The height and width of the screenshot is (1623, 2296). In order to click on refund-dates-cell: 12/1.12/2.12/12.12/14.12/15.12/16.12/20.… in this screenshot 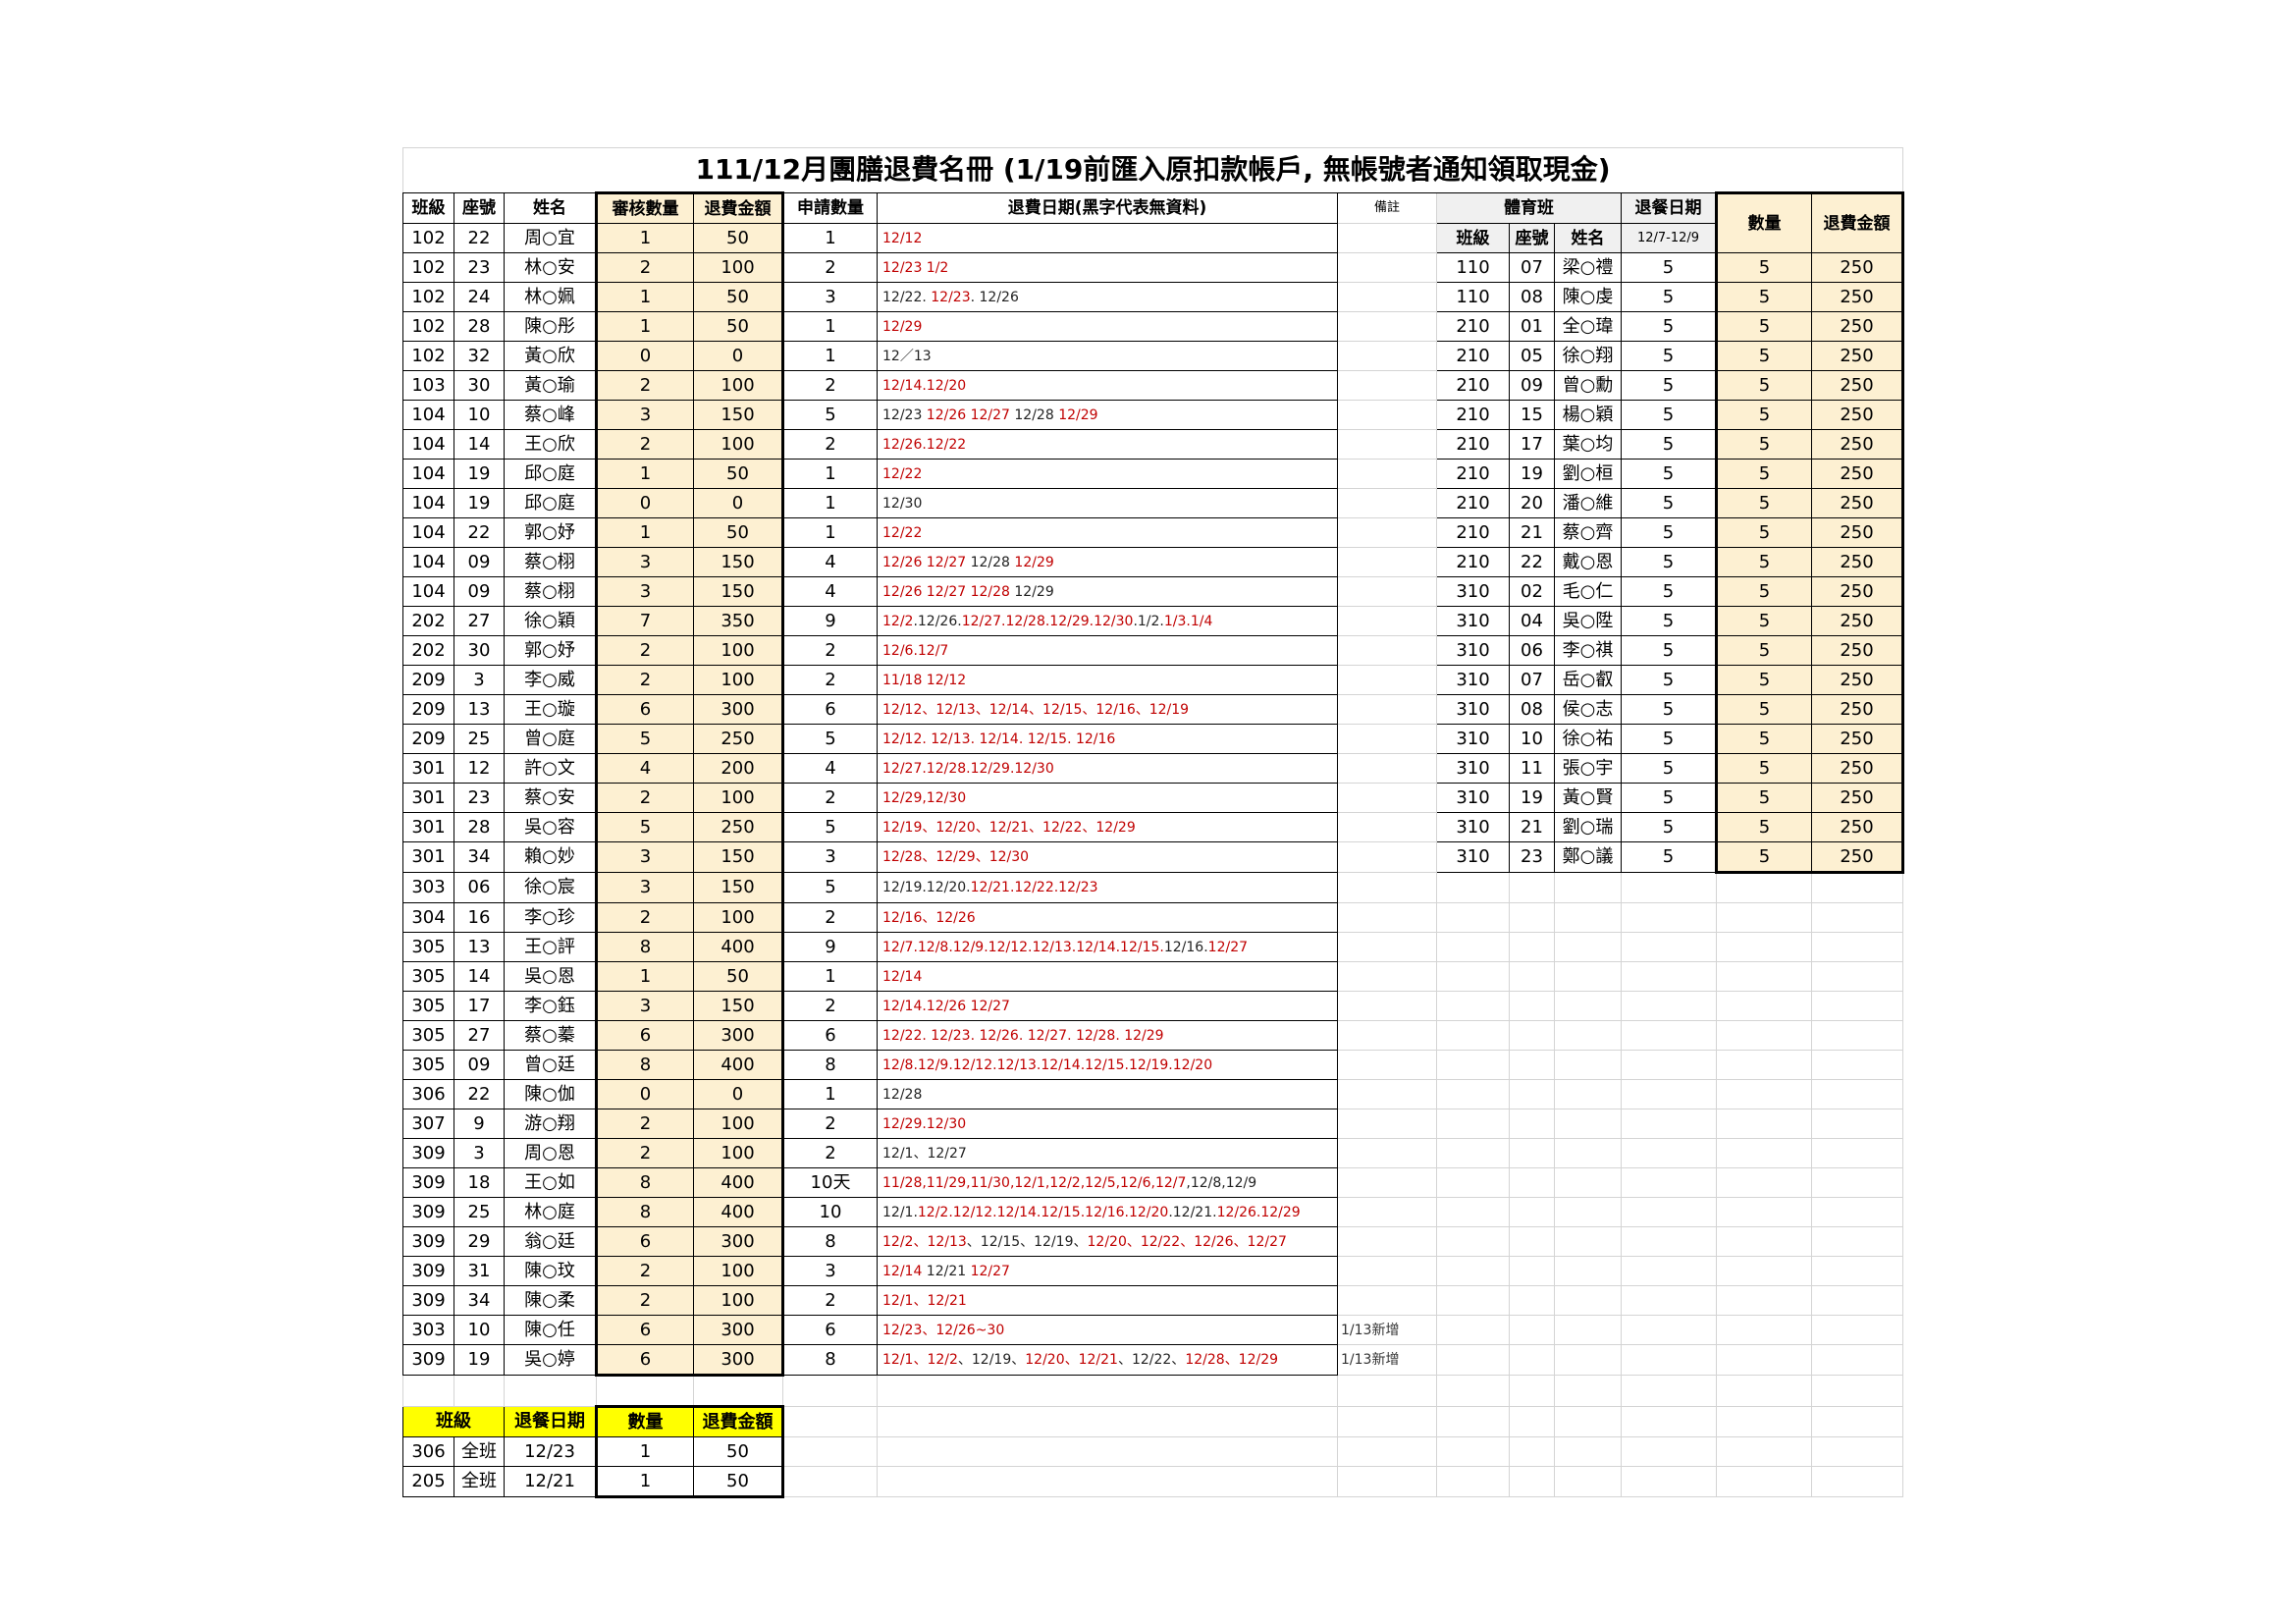, I will do `click(1107, 1212)`.